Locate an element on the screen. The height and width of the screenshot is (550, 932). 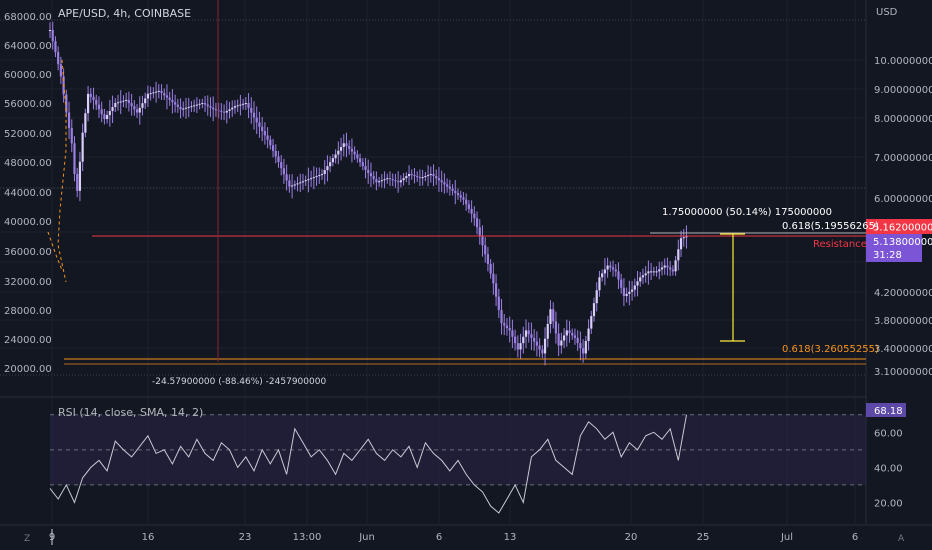
right-axis-tick: 10.00000000 is located at coordinates (903, 61).